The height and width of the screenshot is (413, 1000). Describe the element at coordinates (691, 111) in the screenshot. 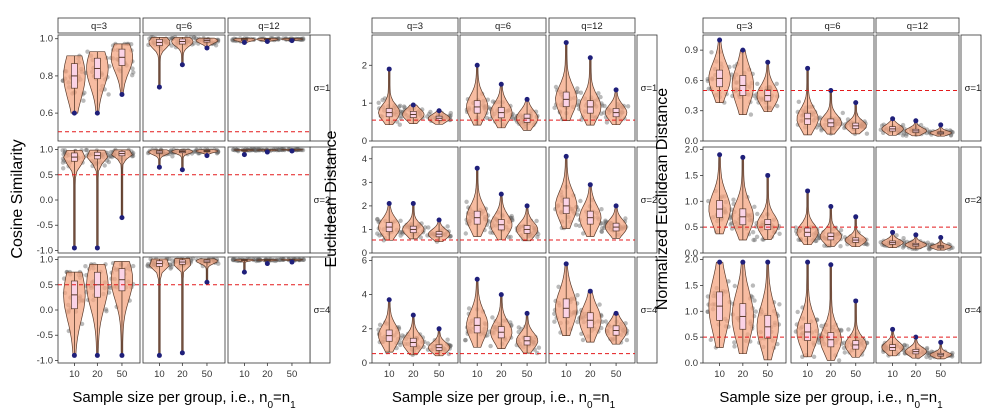

I see `y-tick-label: 0.3` at that location.